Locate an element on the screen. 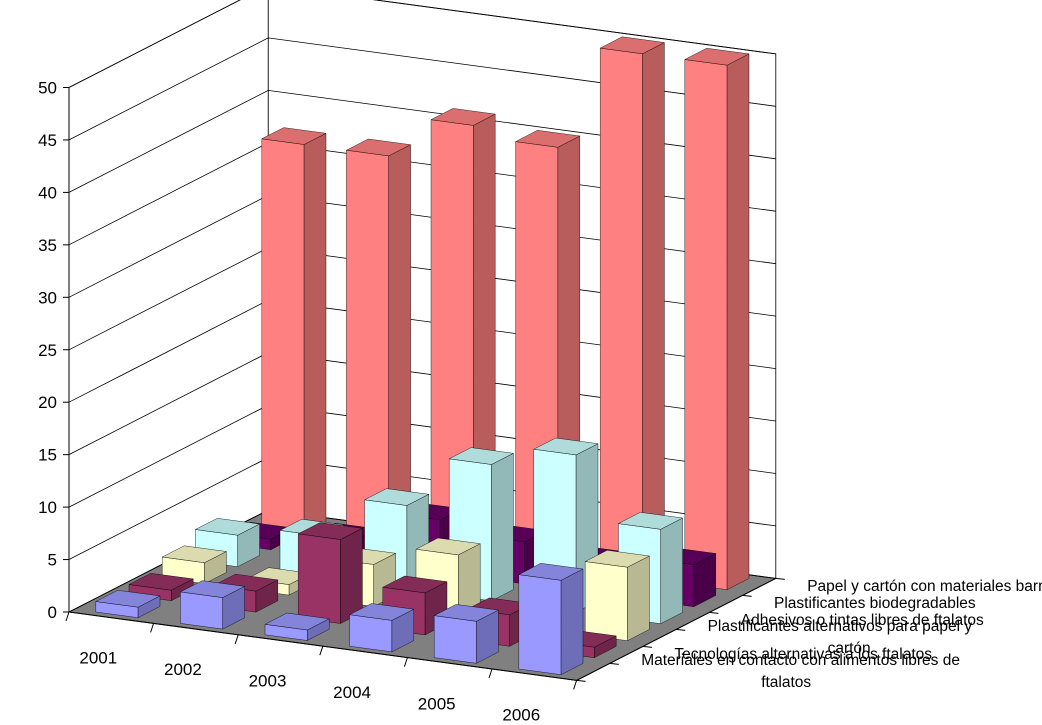 The width and height of the screenshot is (1042, 725). series-label: Tecnologías alternativas a los ftalatos is located at coordinates (803, 654).